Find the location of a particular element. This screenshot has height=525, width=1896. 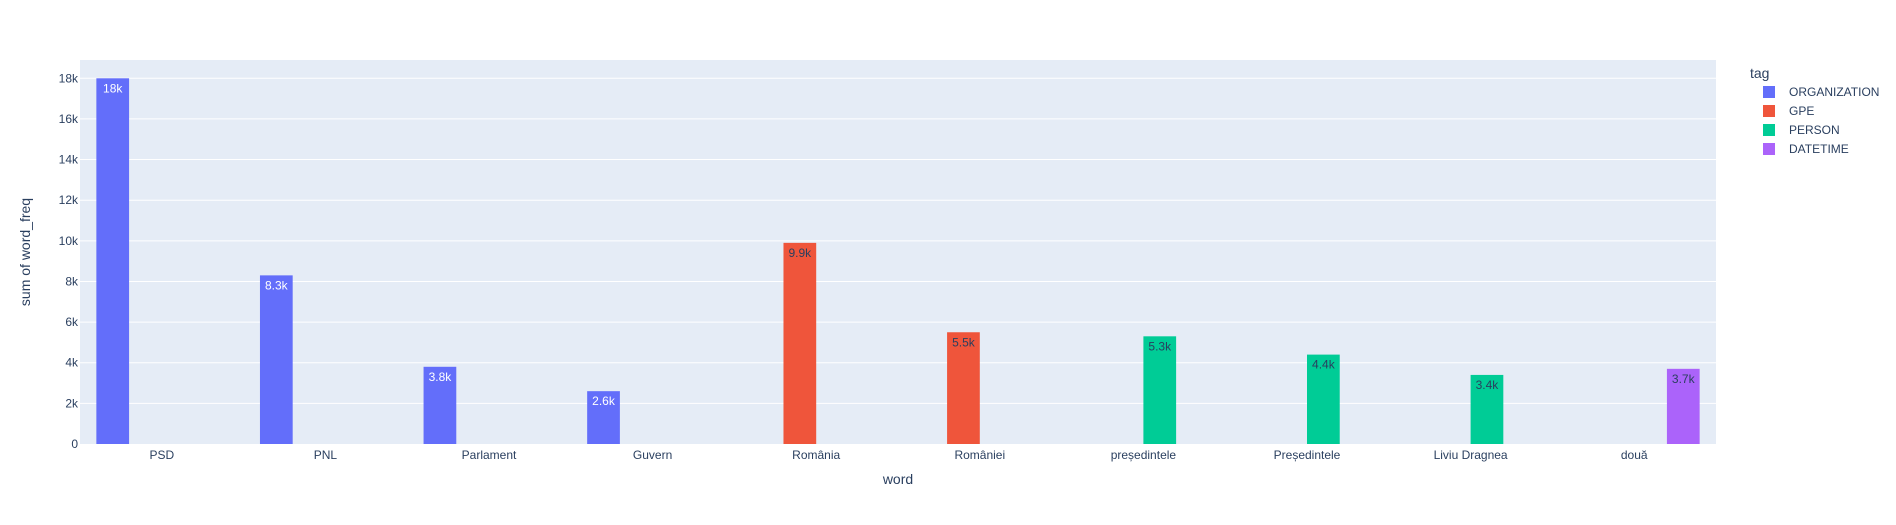

bar-data-label: 3.8k is located at coordinates (441, 377).